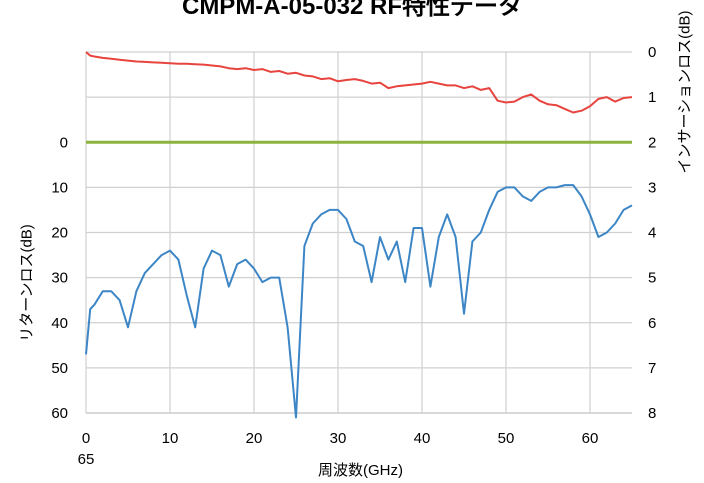 The image size is (704, 483). Describe the element at coordinates (59, 187) in the screenshot. I see `y-tick-label-left: 10` at that location.